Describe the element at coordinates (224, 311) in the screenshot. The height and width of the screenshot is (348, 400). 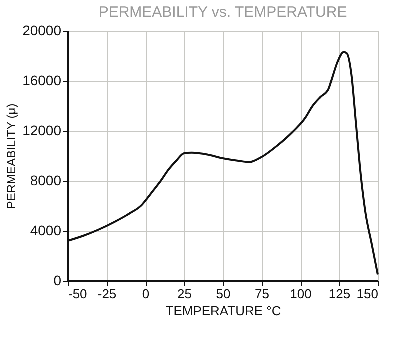
I see `x-axis-title: TEMPERATURE °C` at that location.